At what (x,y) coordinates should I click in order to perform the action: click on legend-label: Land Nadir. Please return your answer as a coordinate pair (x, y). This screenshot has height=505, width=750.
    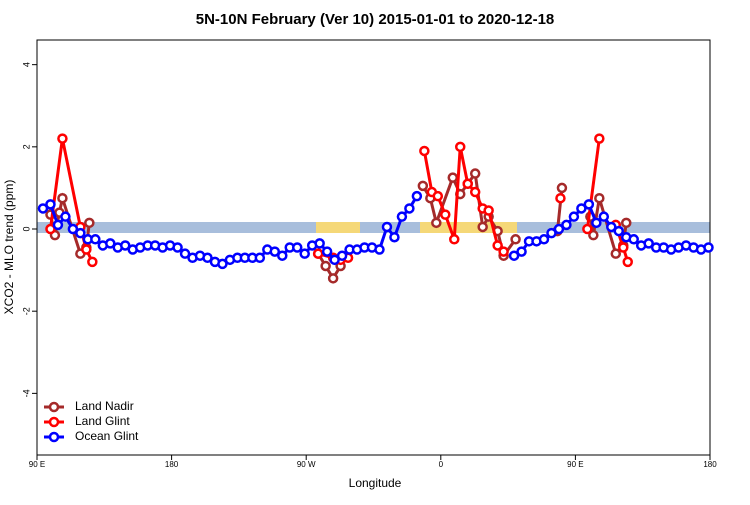
    Looking at the image, I should click on (104, 406).